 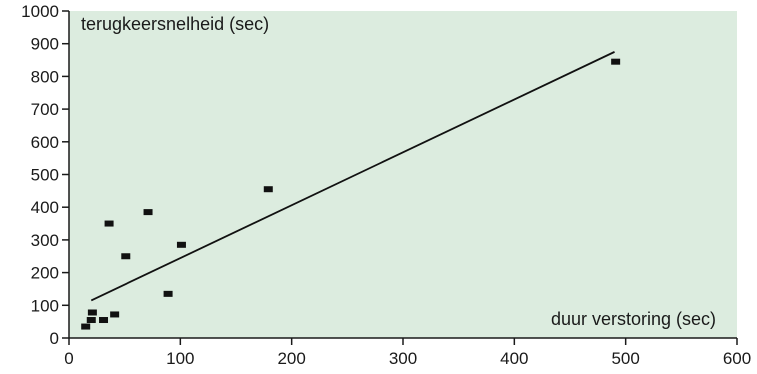 I want to click on x-tick-label: 300, so click(x=403, y=358).